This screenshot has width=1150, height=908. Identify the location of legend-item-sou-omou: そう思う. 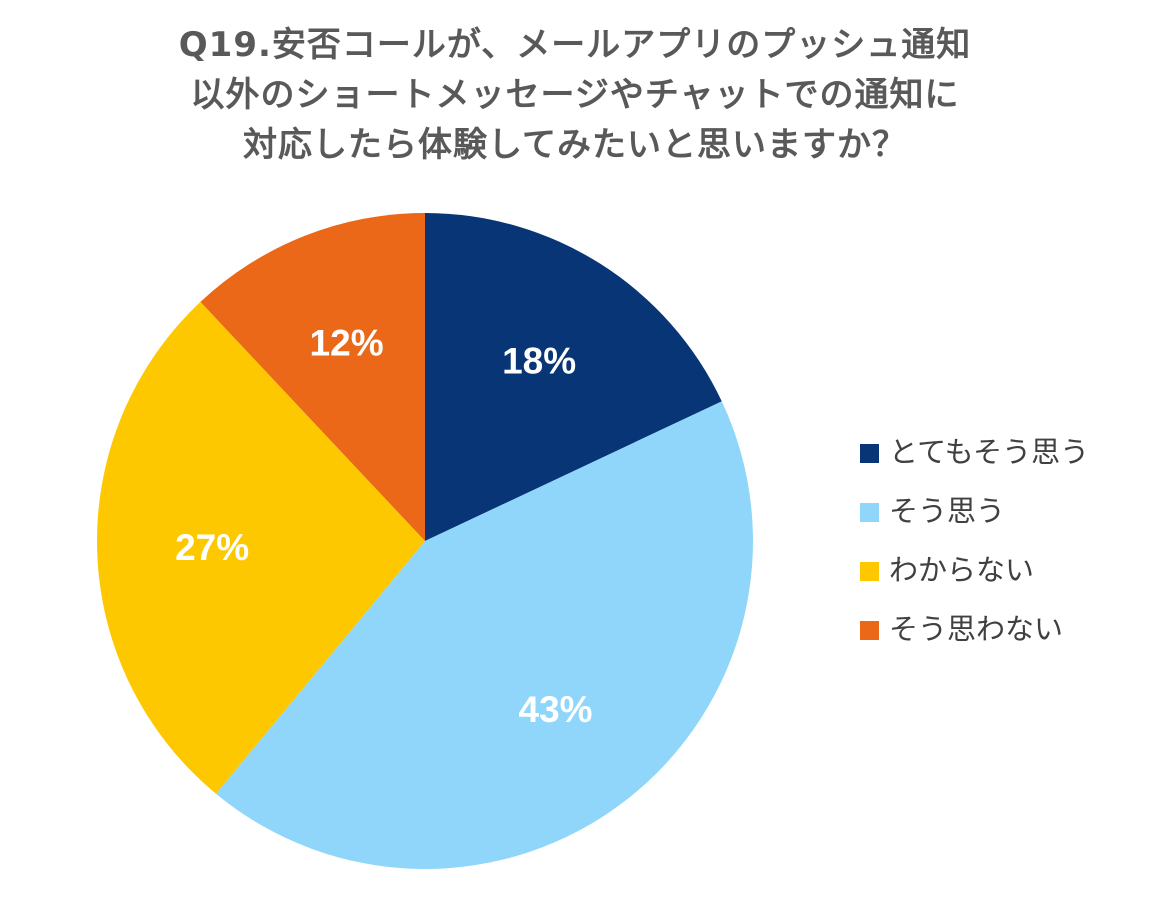
(1000, 508).